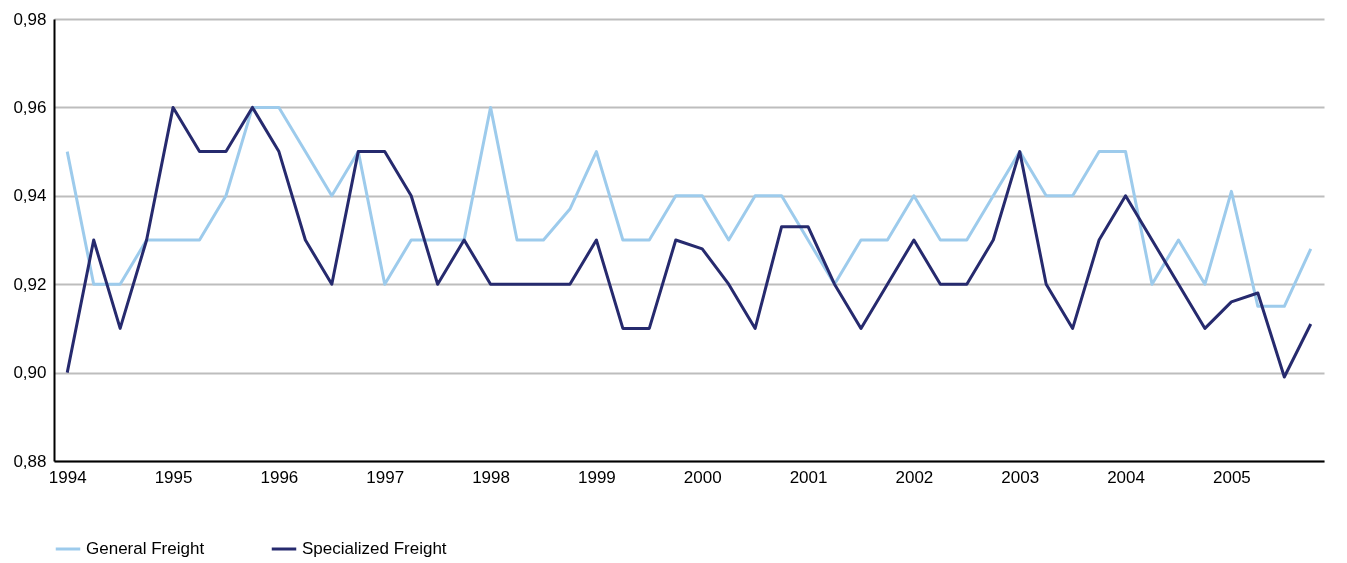 This screenshot has width=1347, height=563. Describe the element at coordinates (491, 477) in the screenshot. I see `x-tick-label: 1998` at that location.